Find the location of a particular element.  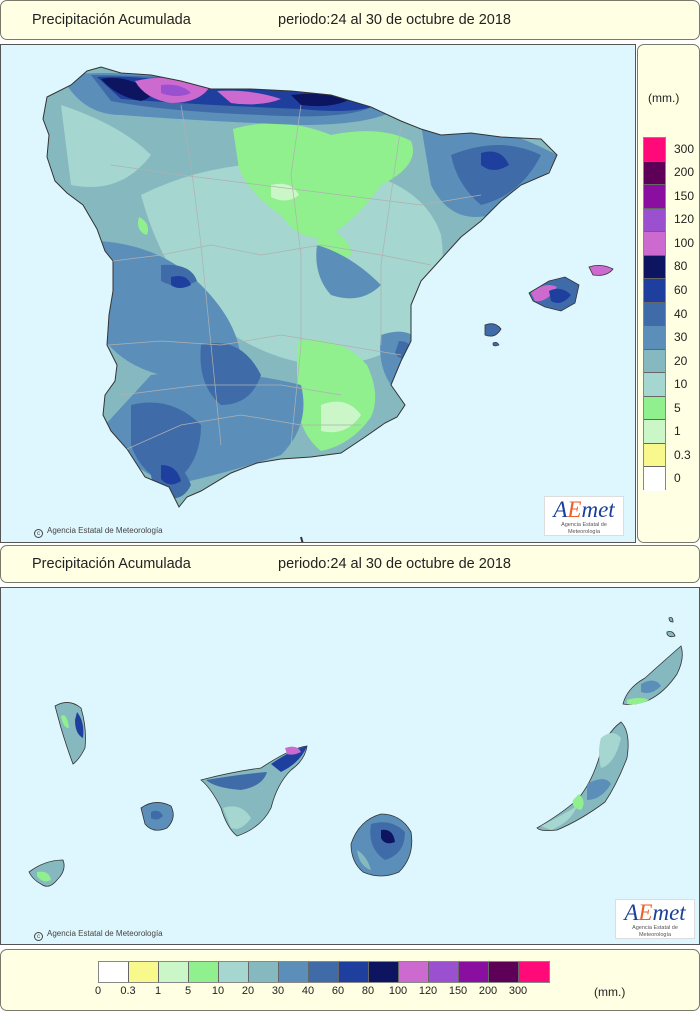

la-gomera is located at coordinates (157, 816).